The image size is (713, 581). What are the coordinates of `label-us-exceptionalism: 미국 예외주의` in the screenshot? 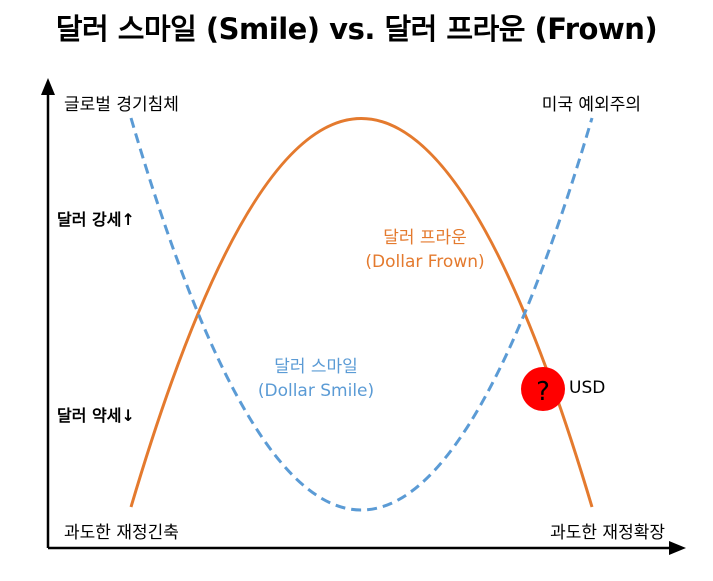 It's located at (591, 105).